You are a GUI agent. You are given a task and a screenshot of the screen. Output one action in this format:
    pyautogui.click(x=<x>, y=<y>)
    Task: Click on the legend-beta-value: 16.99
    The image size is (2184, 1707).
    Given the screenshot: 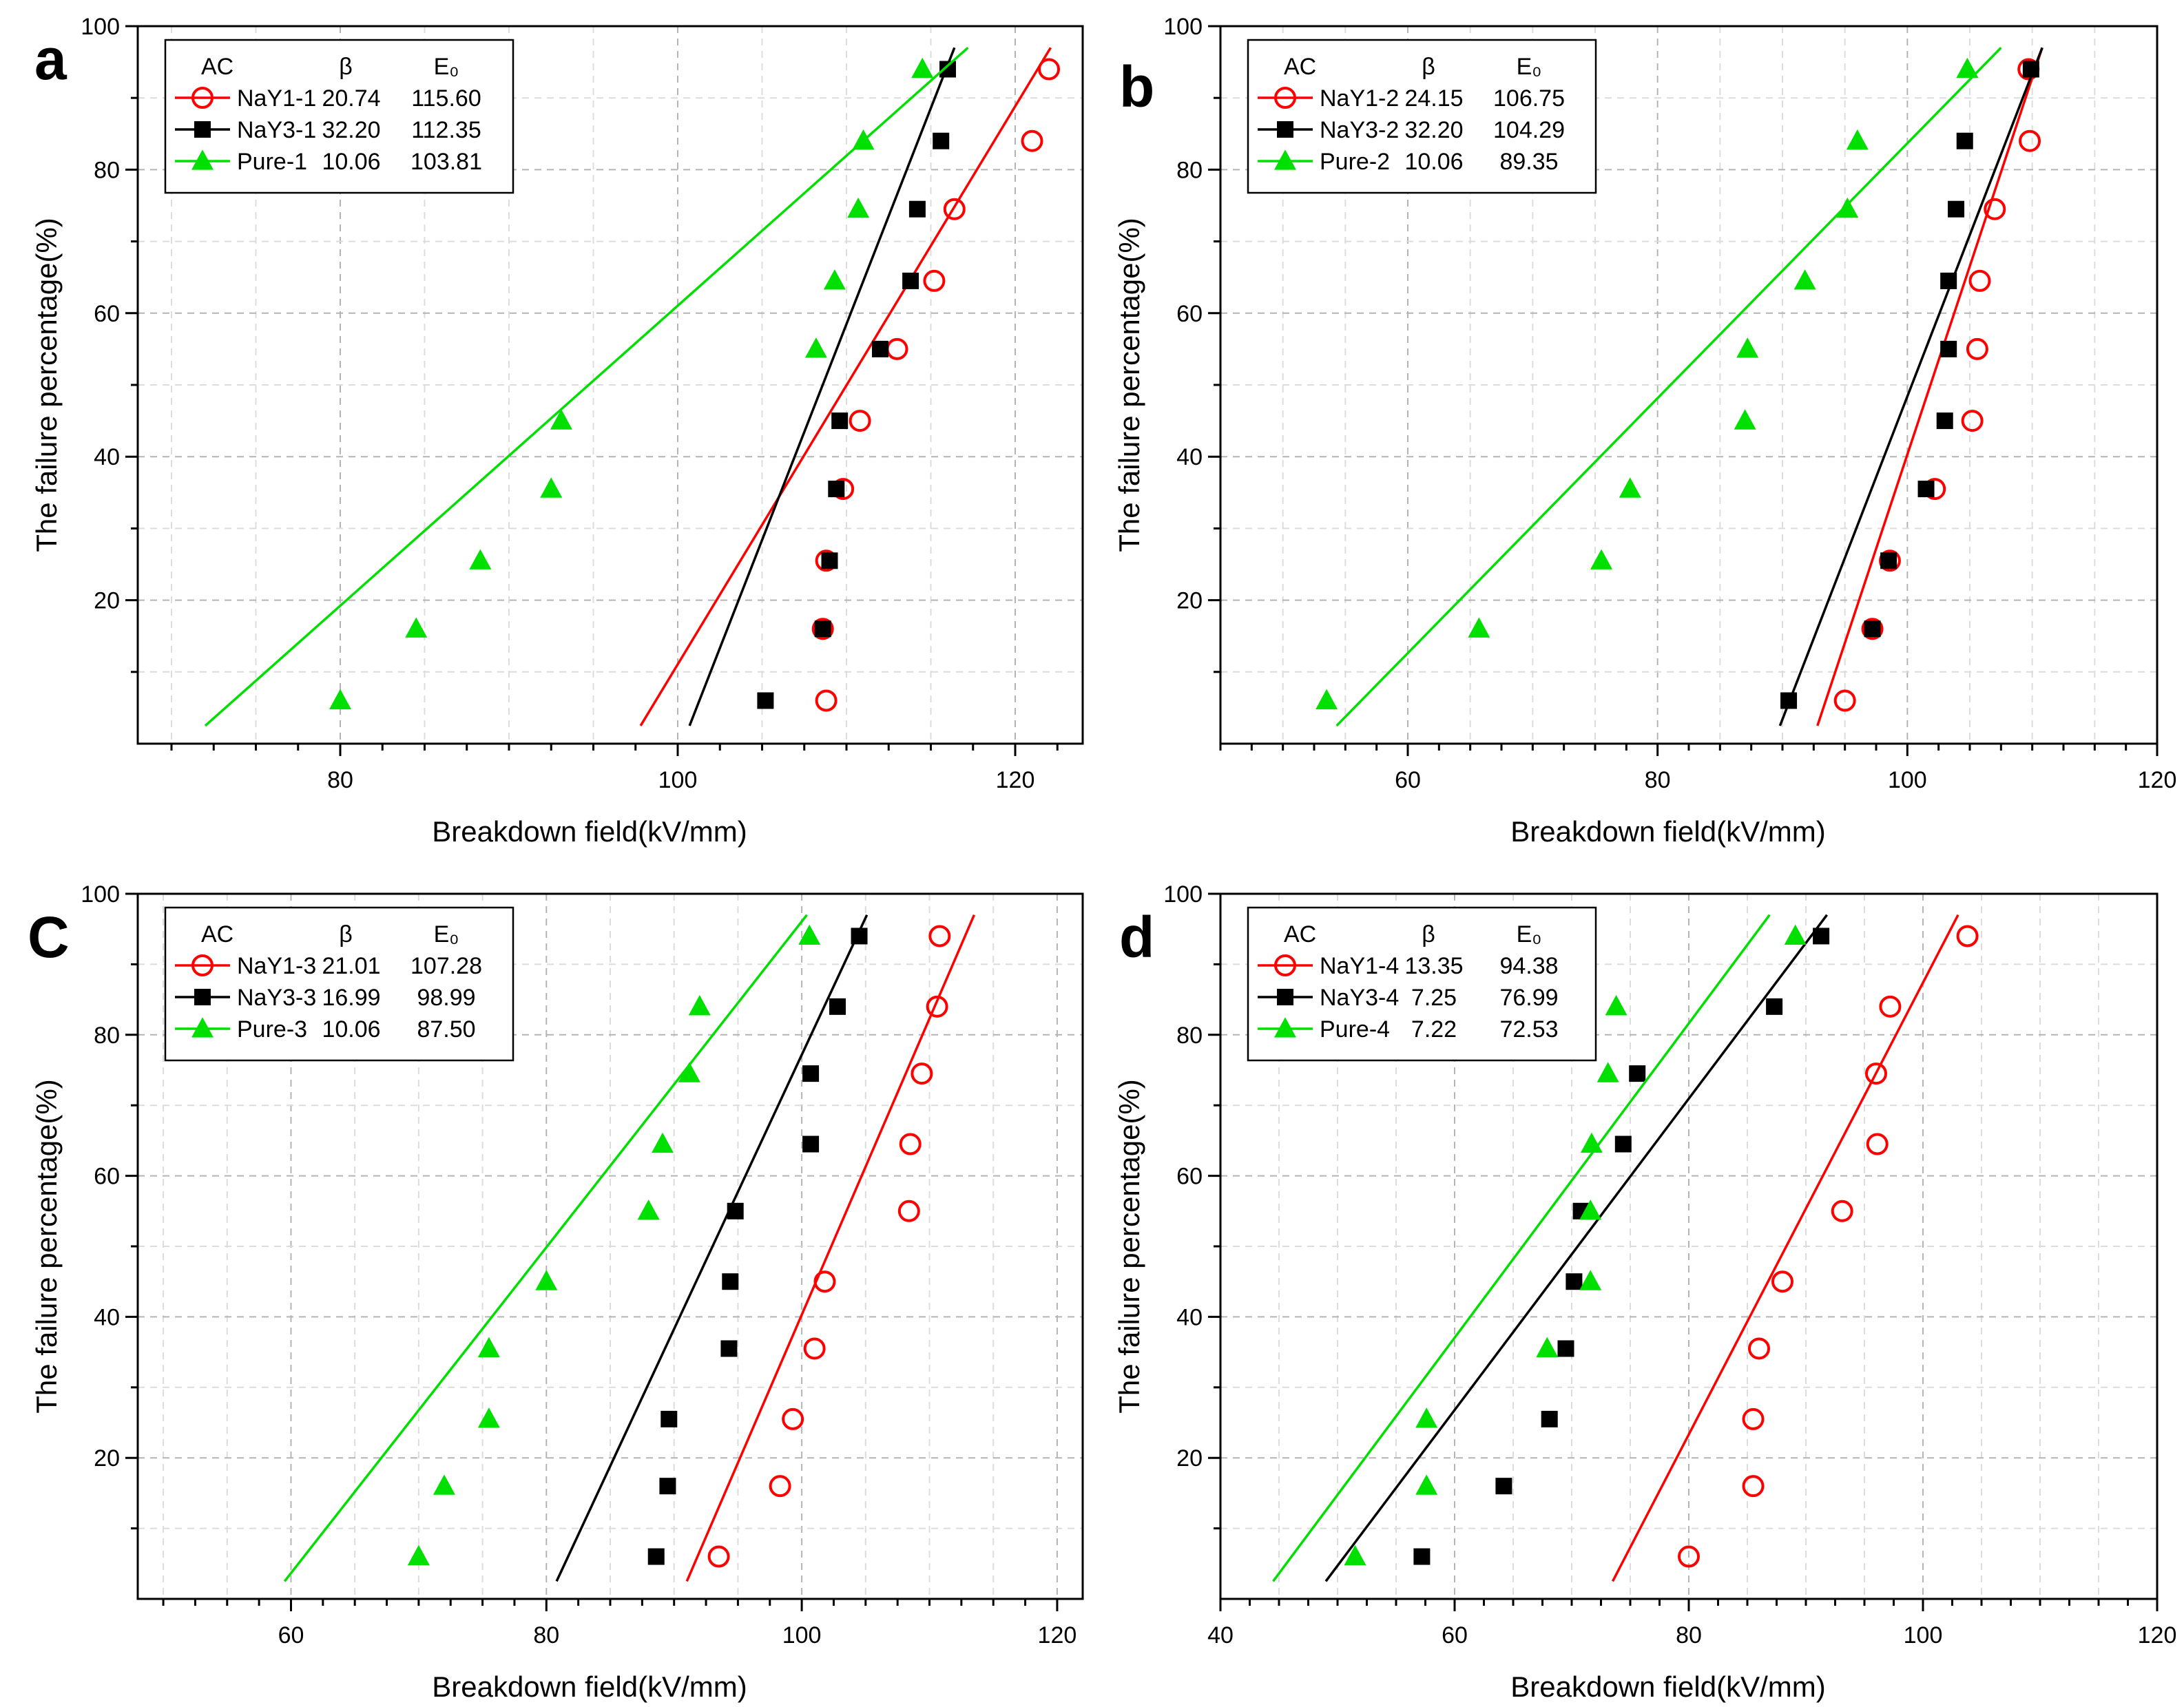 What is the action you would take?
    pyautogui.click(x=351, y=998)
    